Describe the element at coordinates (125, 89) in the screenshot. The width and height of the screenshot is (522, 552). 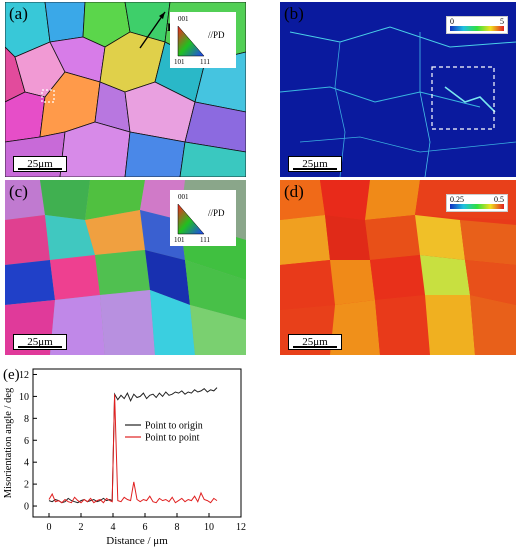
I see `panel-a-ipf-map: (a) L1 001 //PD 101 111 25μm` at that location.